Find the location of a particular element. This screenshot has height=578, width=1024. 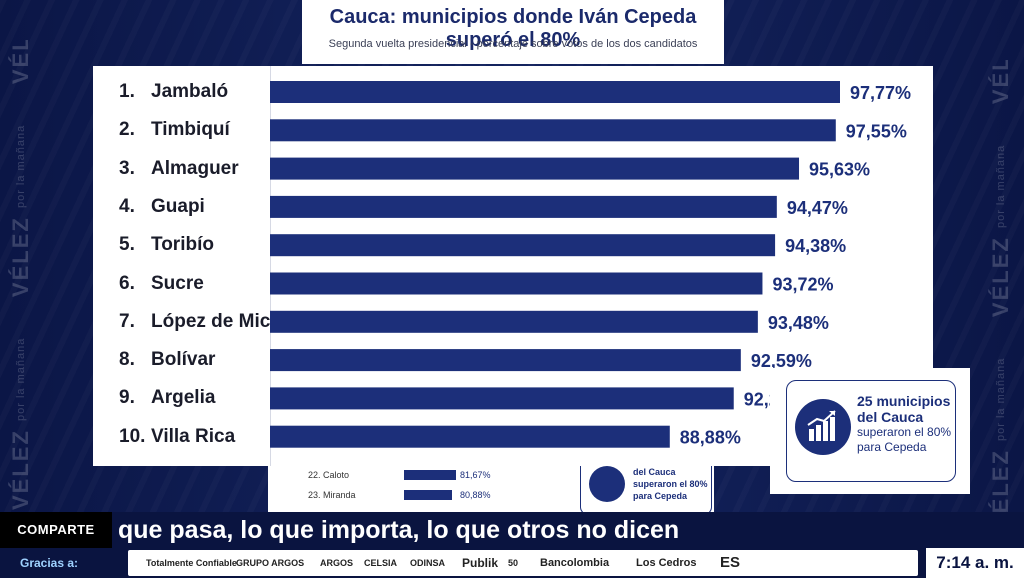

bar-chart-growth-icon is located at coordinates (823, 427).